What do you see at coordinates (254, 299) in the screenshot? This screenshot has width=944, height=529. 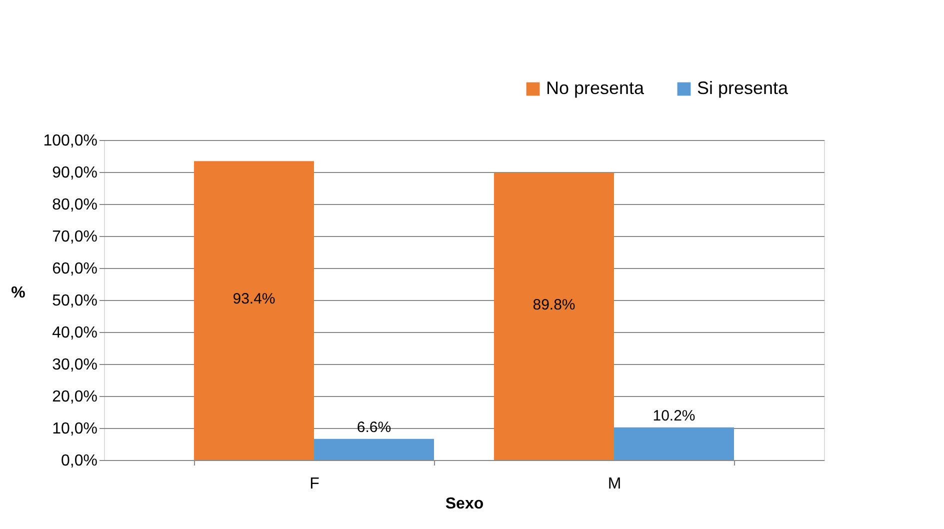 I see `data-label: 93.4%` at bounding box center [254, 299].